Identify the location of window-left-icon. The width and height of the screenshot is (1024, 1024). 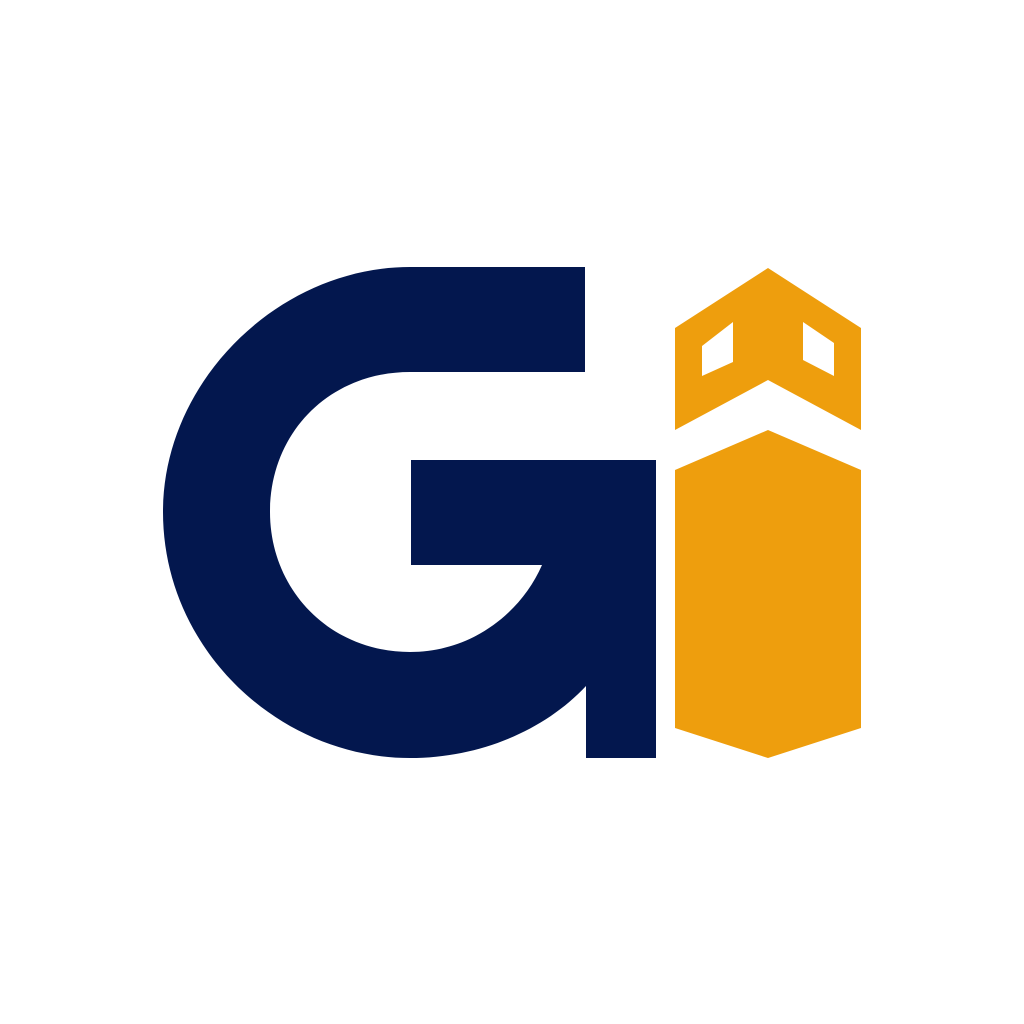
(717, 349).